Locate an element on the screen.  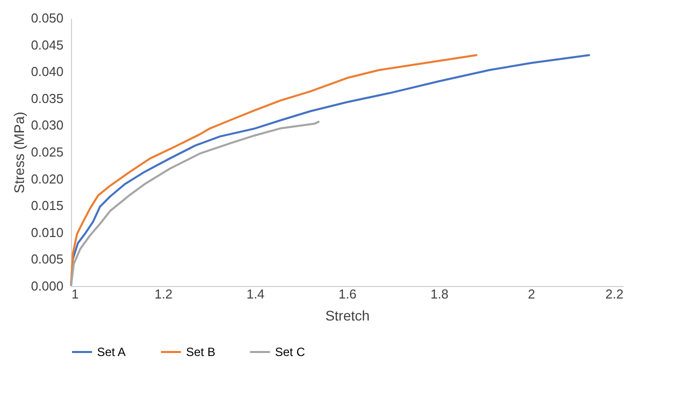
legend-label: Set B is located at coordinates (201, 352).